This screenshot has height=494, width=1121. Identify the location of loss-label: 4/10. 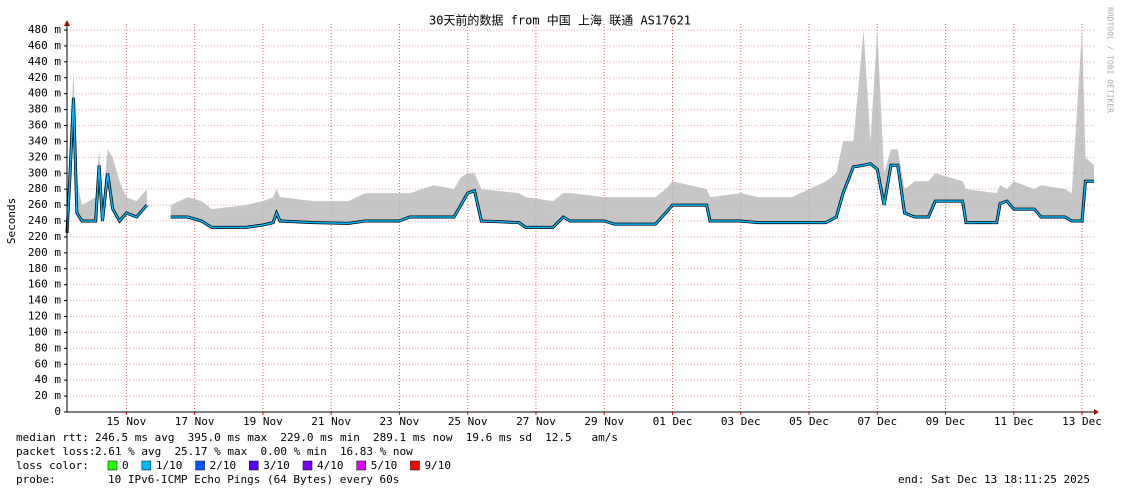
(330, 465).